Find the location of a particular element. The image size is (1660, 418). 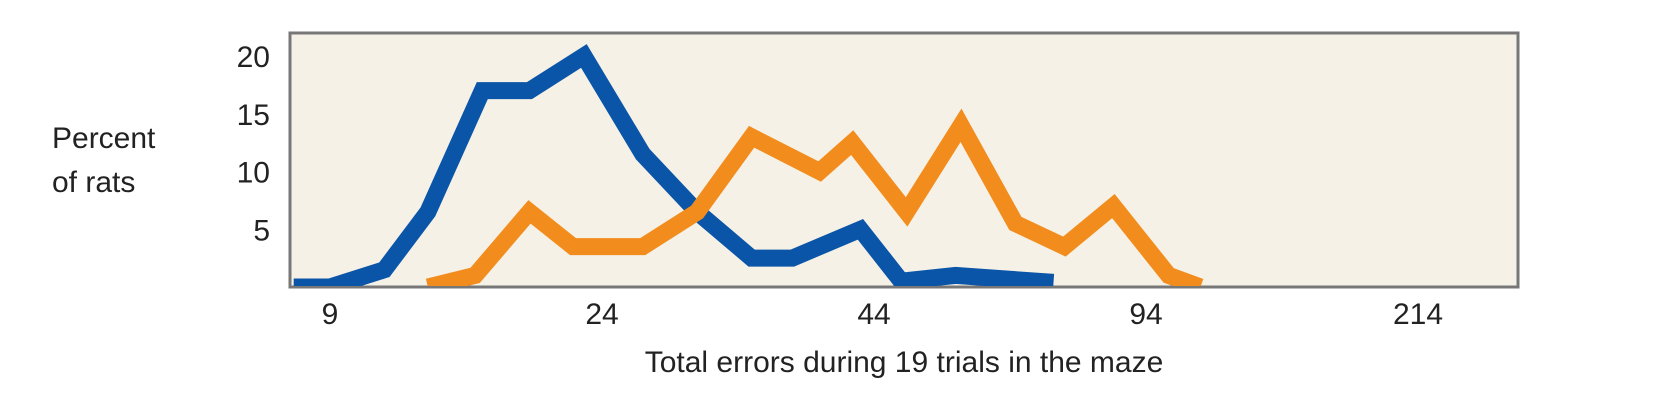

y-tick-label: 20 is located at coordinates (253, 57).